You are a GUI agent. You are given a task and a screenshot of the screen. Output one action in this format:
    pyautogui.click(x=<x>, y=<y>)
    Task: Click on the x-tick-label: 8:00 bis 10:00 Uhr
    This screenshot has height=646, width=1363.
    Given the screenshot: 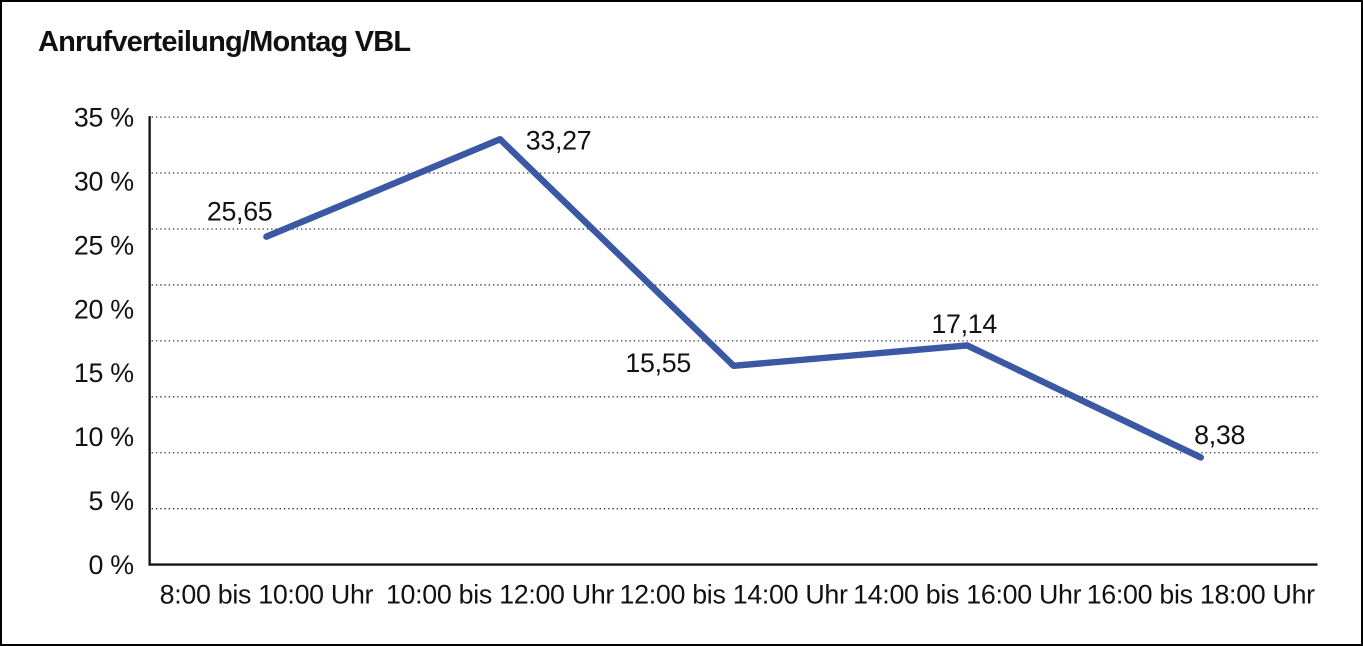 What is the action you would take?
    pyautogui.click(x=267, y=594)
    